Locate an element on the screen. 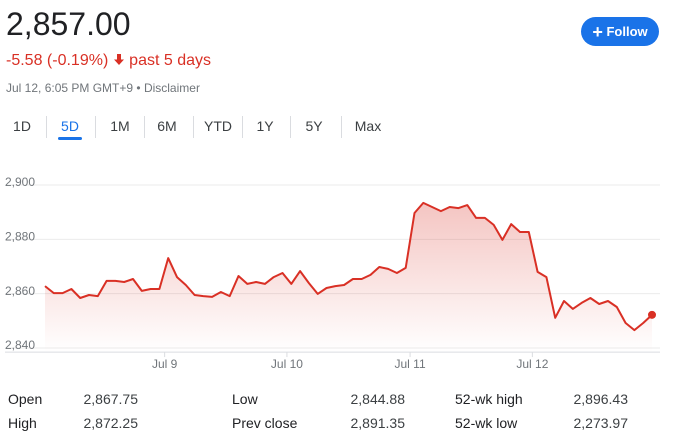  change-value: -5.58 (-0.19%) is located at coordinates (57, 60).